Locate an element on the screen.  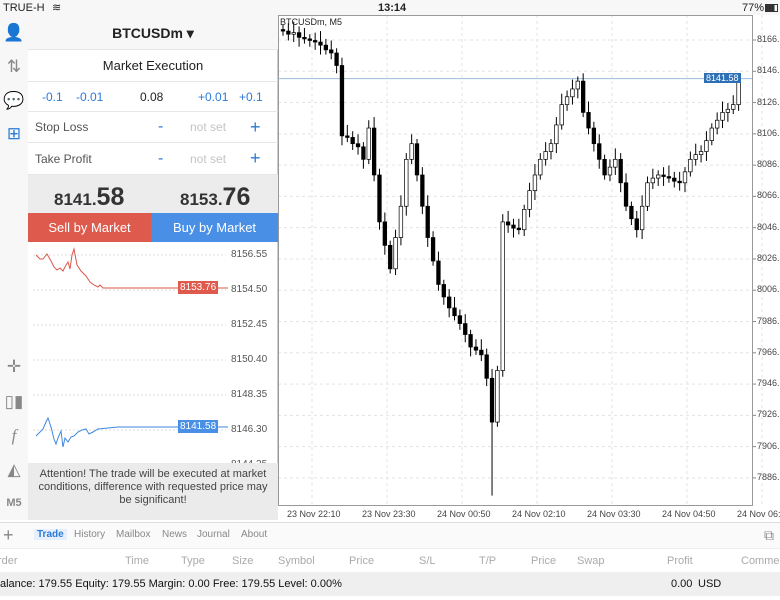
stop-loss-minus: - is located at coordinates (161, 126).